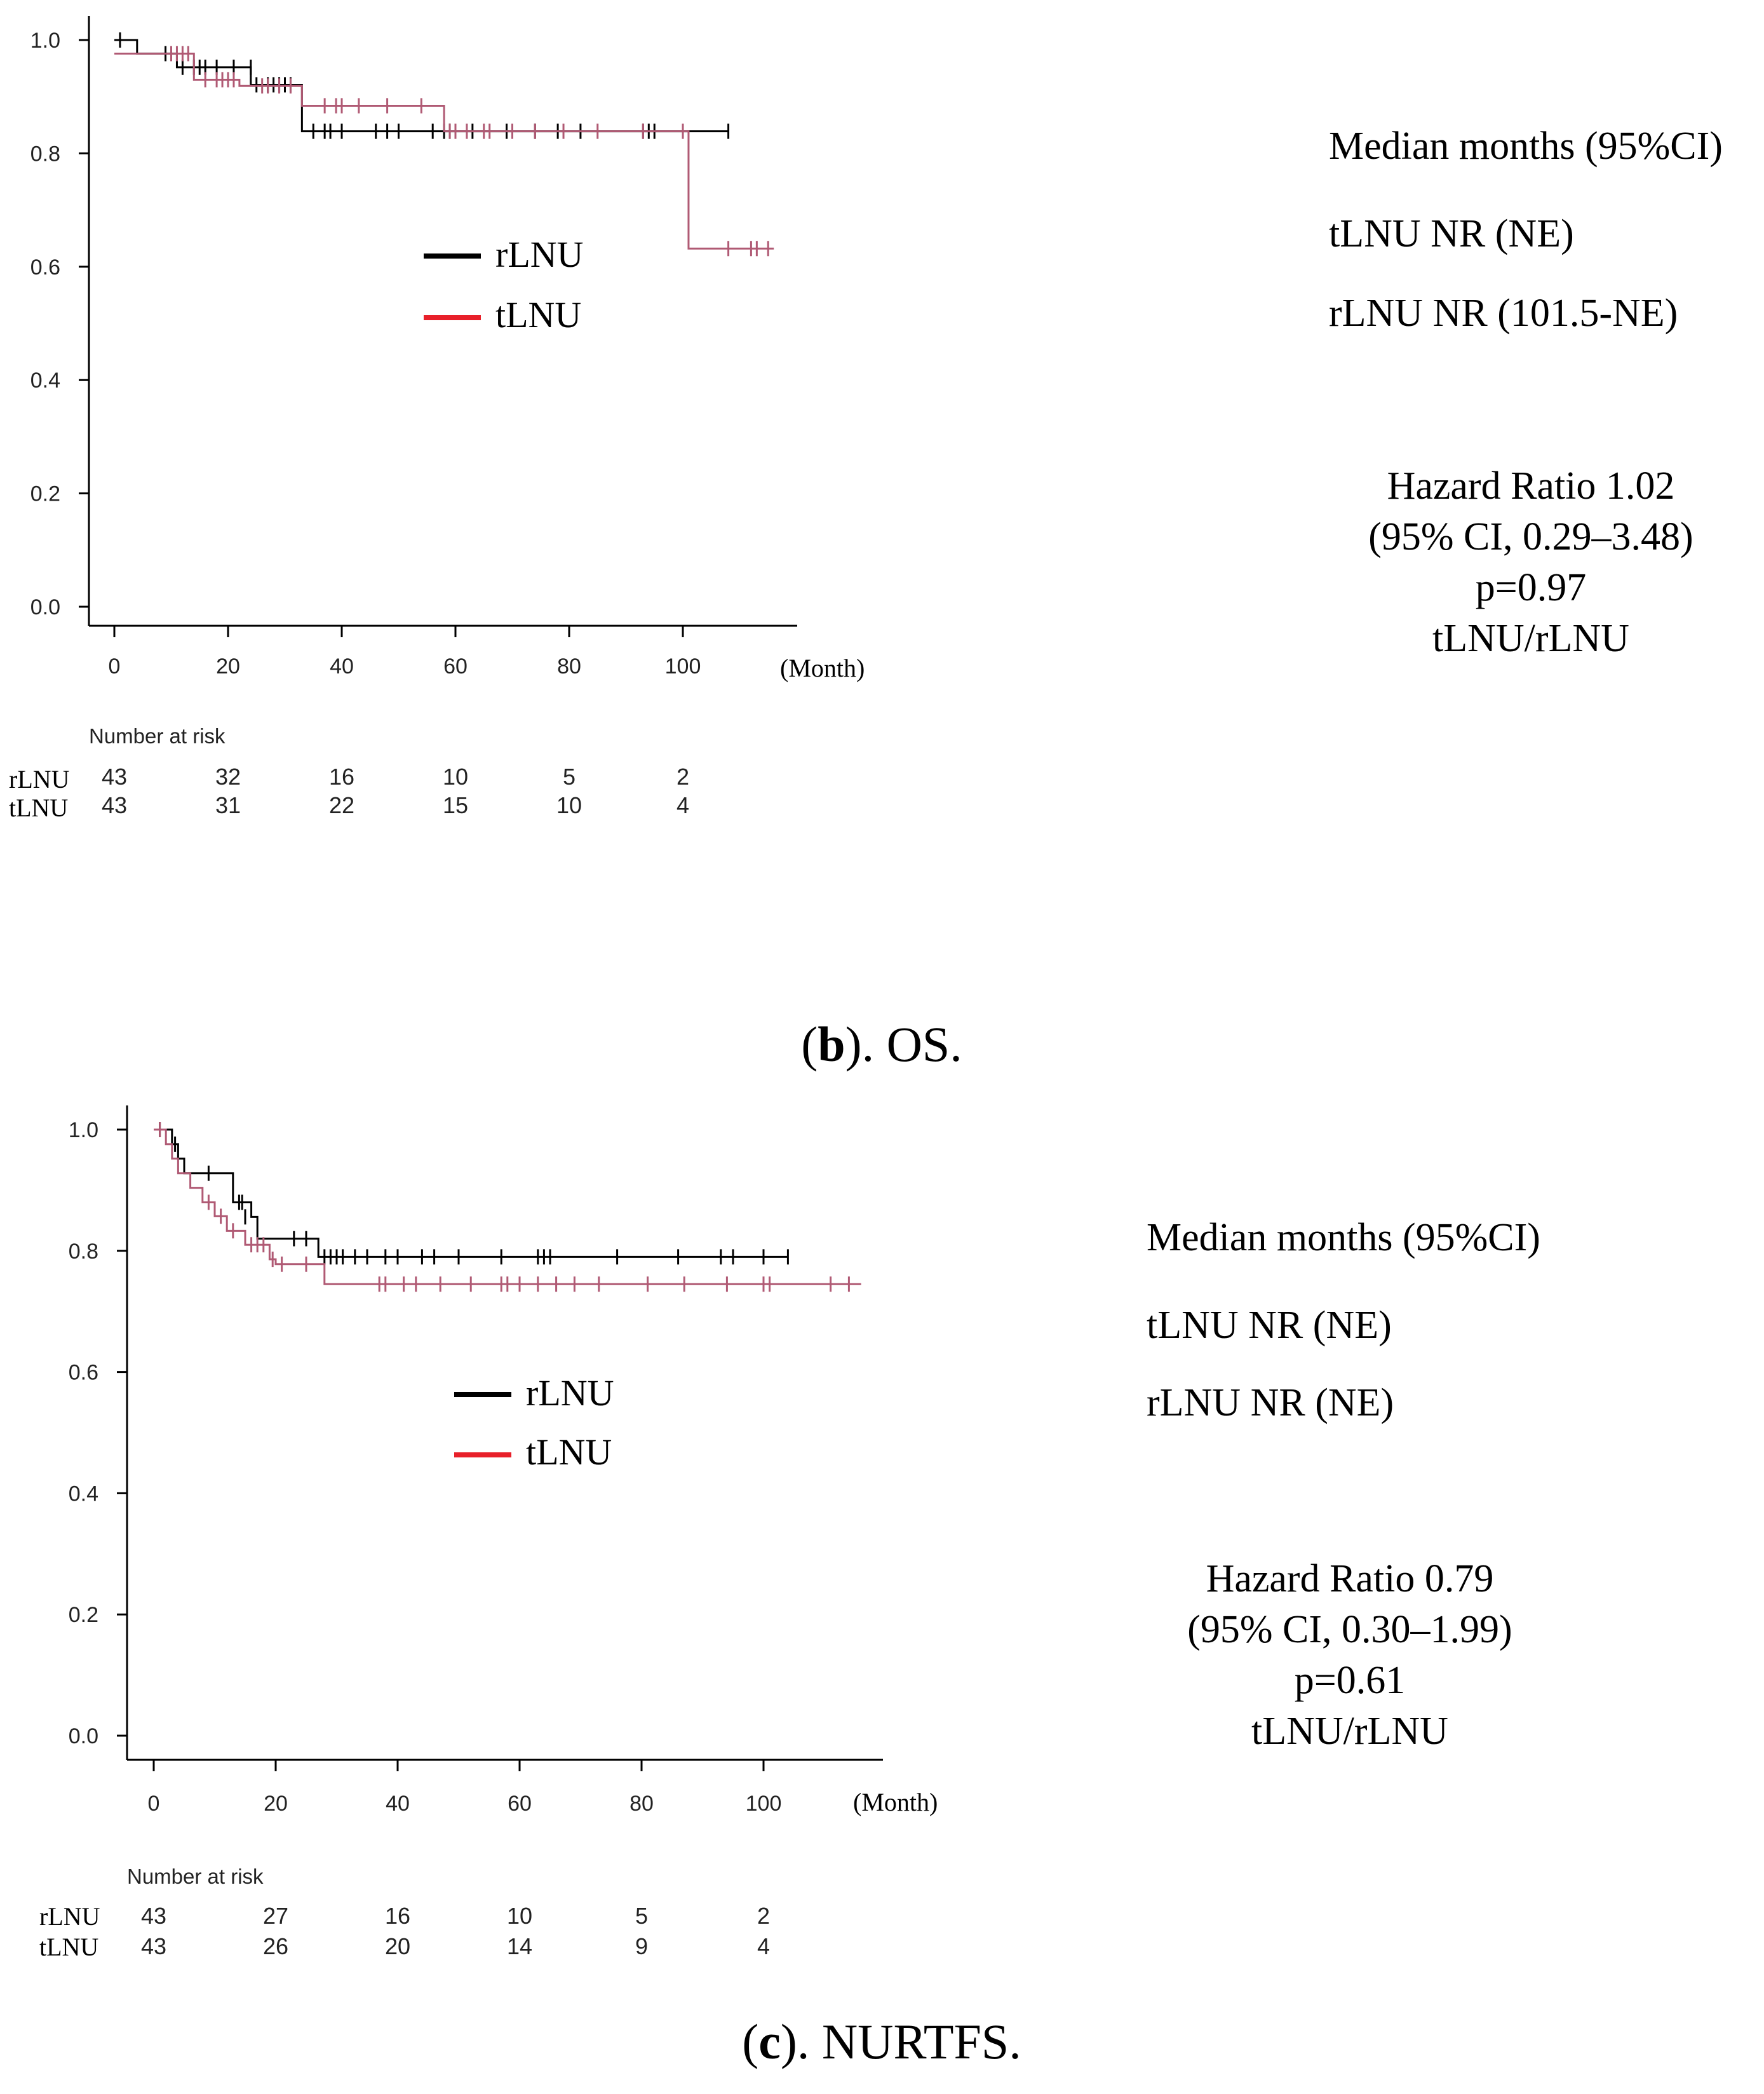 This screenshot has height=2094, width=1764. Describe the element at coordinates (896, 1802) in the screenshot. I see `nurtfs-x-axis-label: (Month)` at that location.